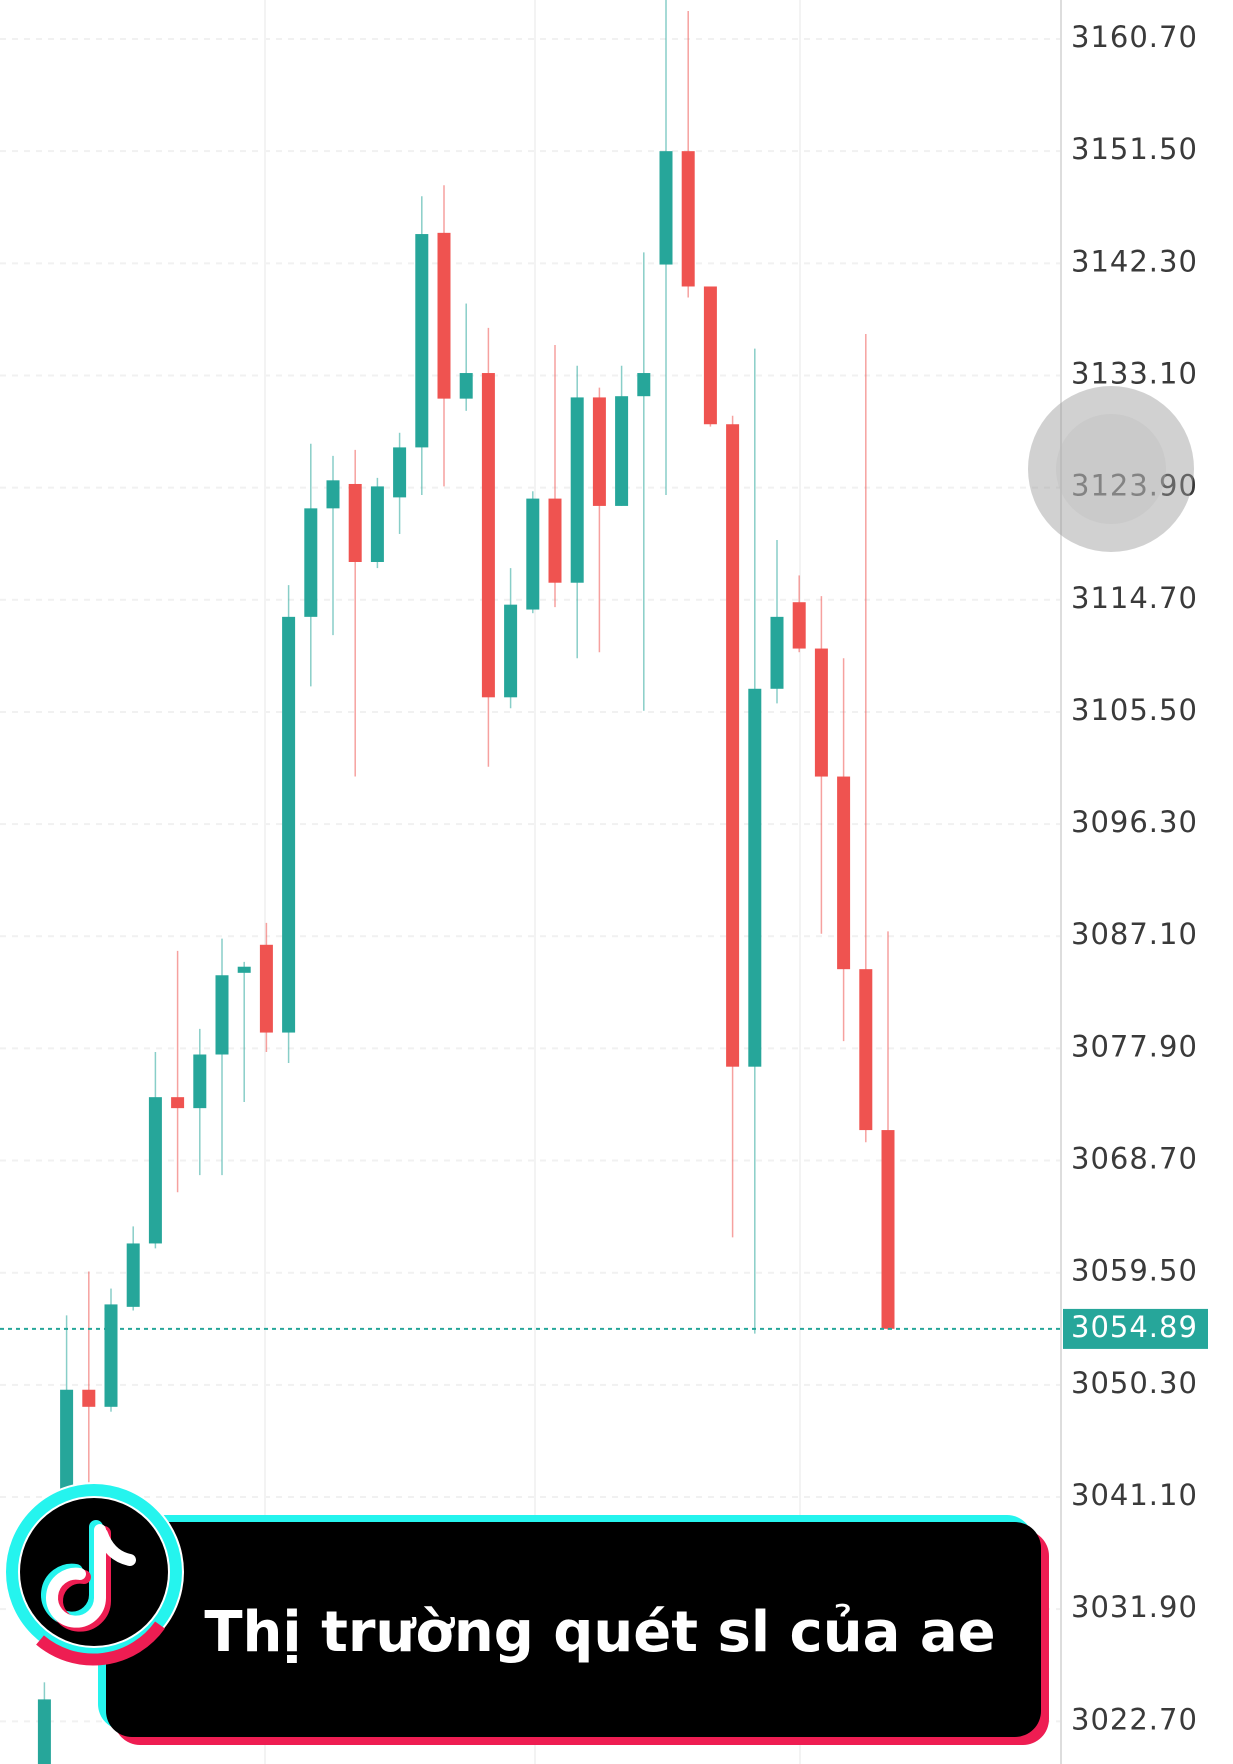  I want to click on y-tick-label: 3096.30, so click(1134, 822).